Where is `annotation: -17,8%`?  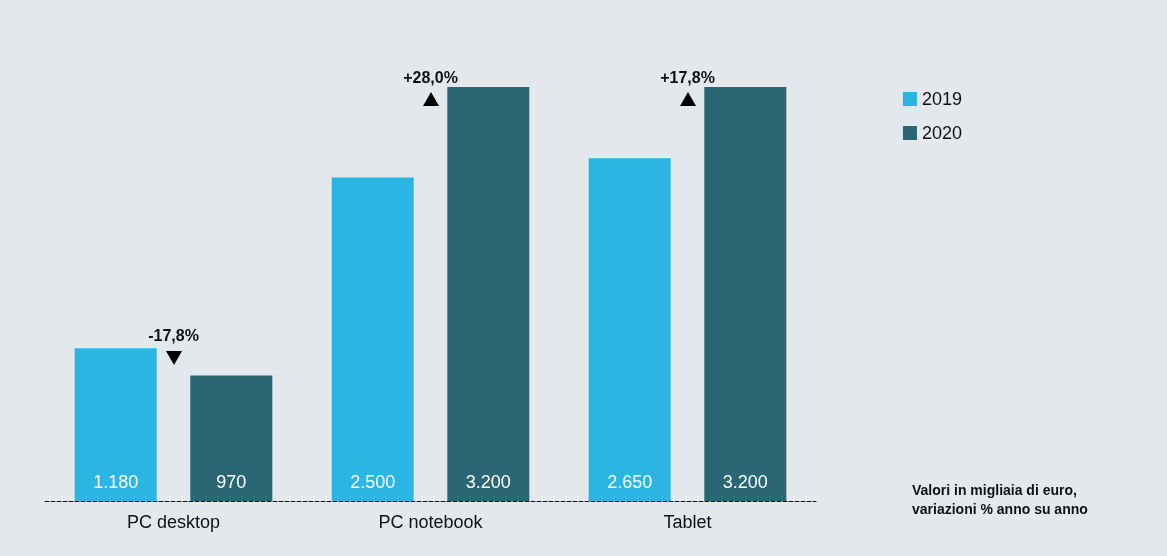
annotation: -17,8% is located at coordinates (173, 336).